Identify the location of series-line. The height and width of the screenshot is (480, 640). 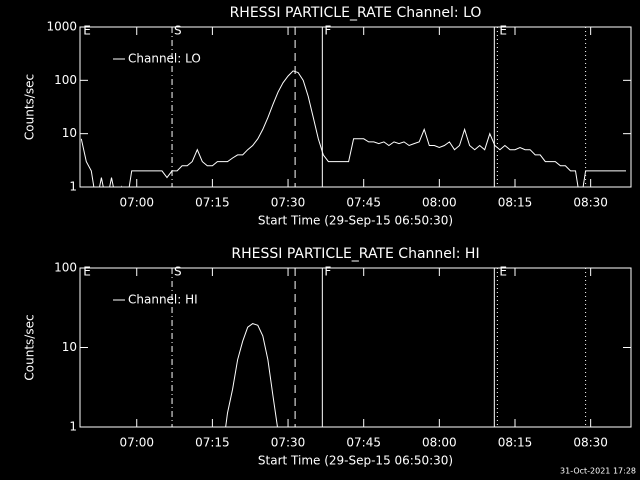
(251, 375).